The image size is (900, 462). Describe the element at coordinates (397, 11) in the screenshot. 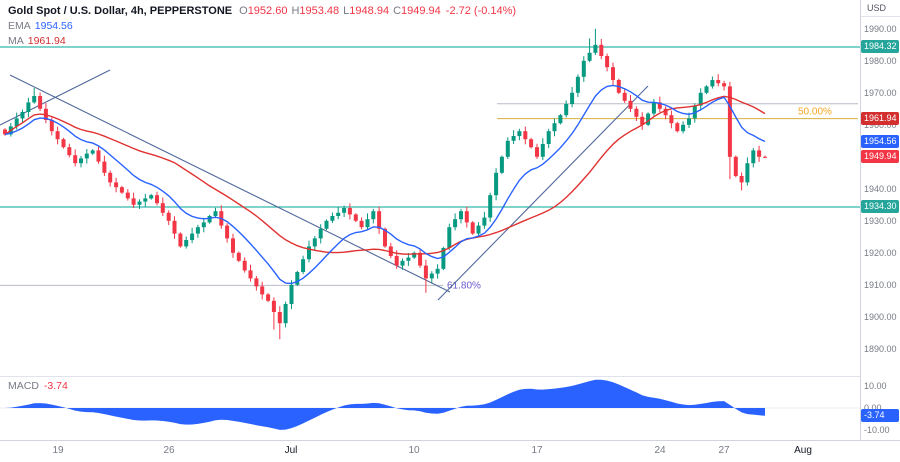

I see `close-label: C` at that location.